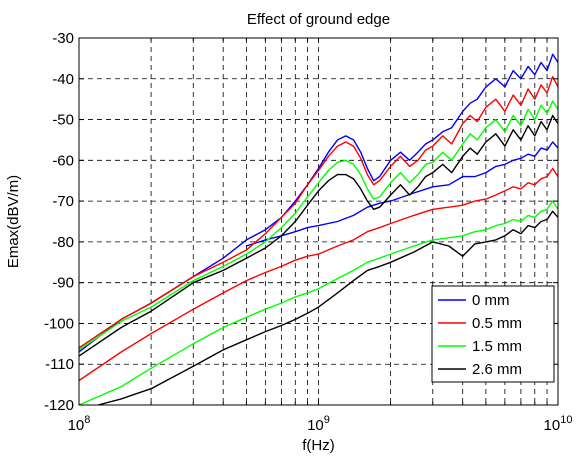  I want to click on y-tick-label: -90, so click(63, 283).